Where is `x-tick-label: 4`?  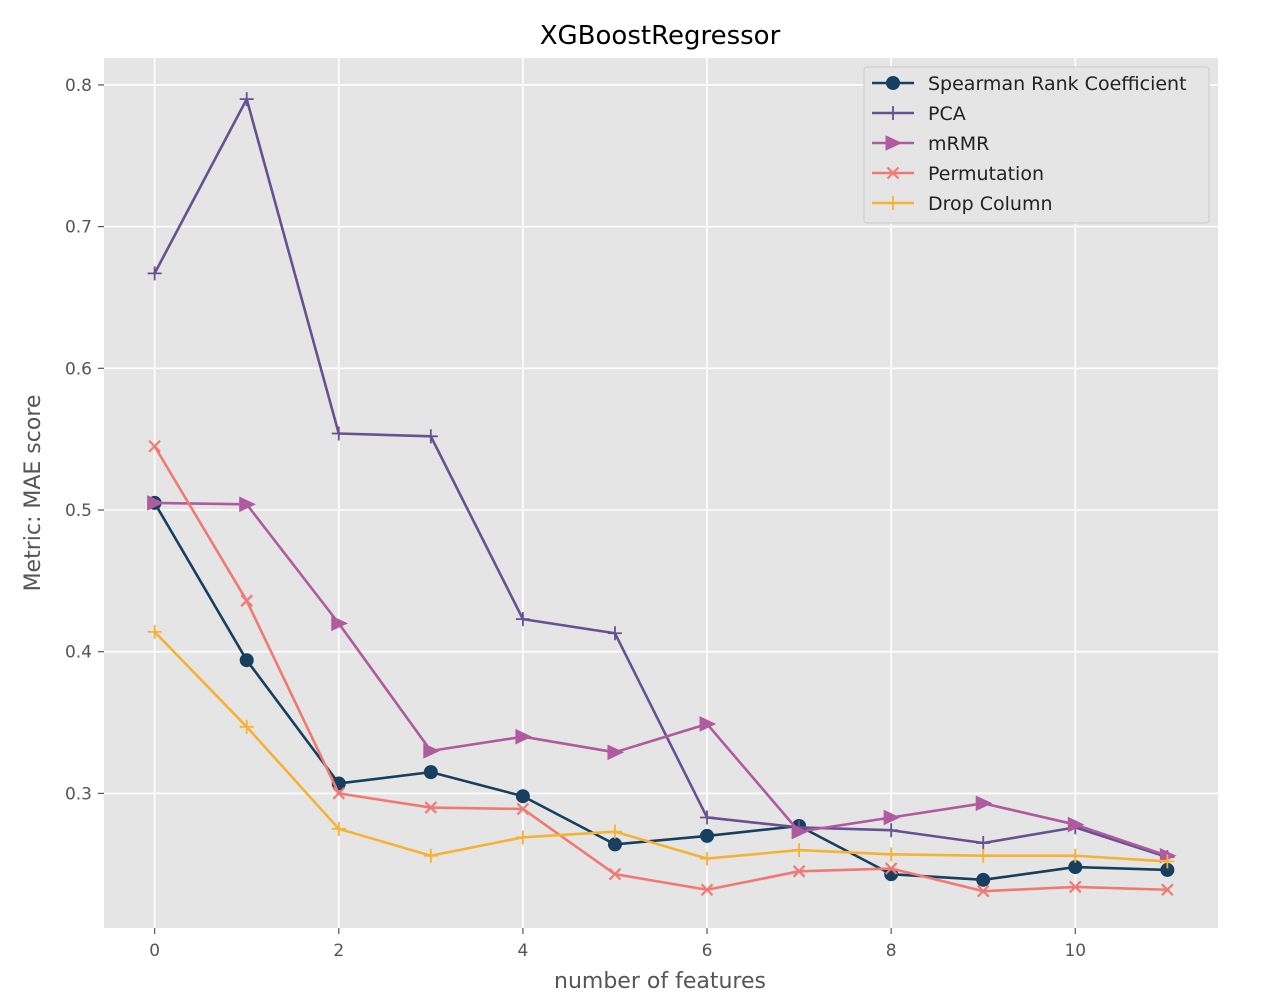
x-tick-label: 4 is located at coordinates (522, 951).